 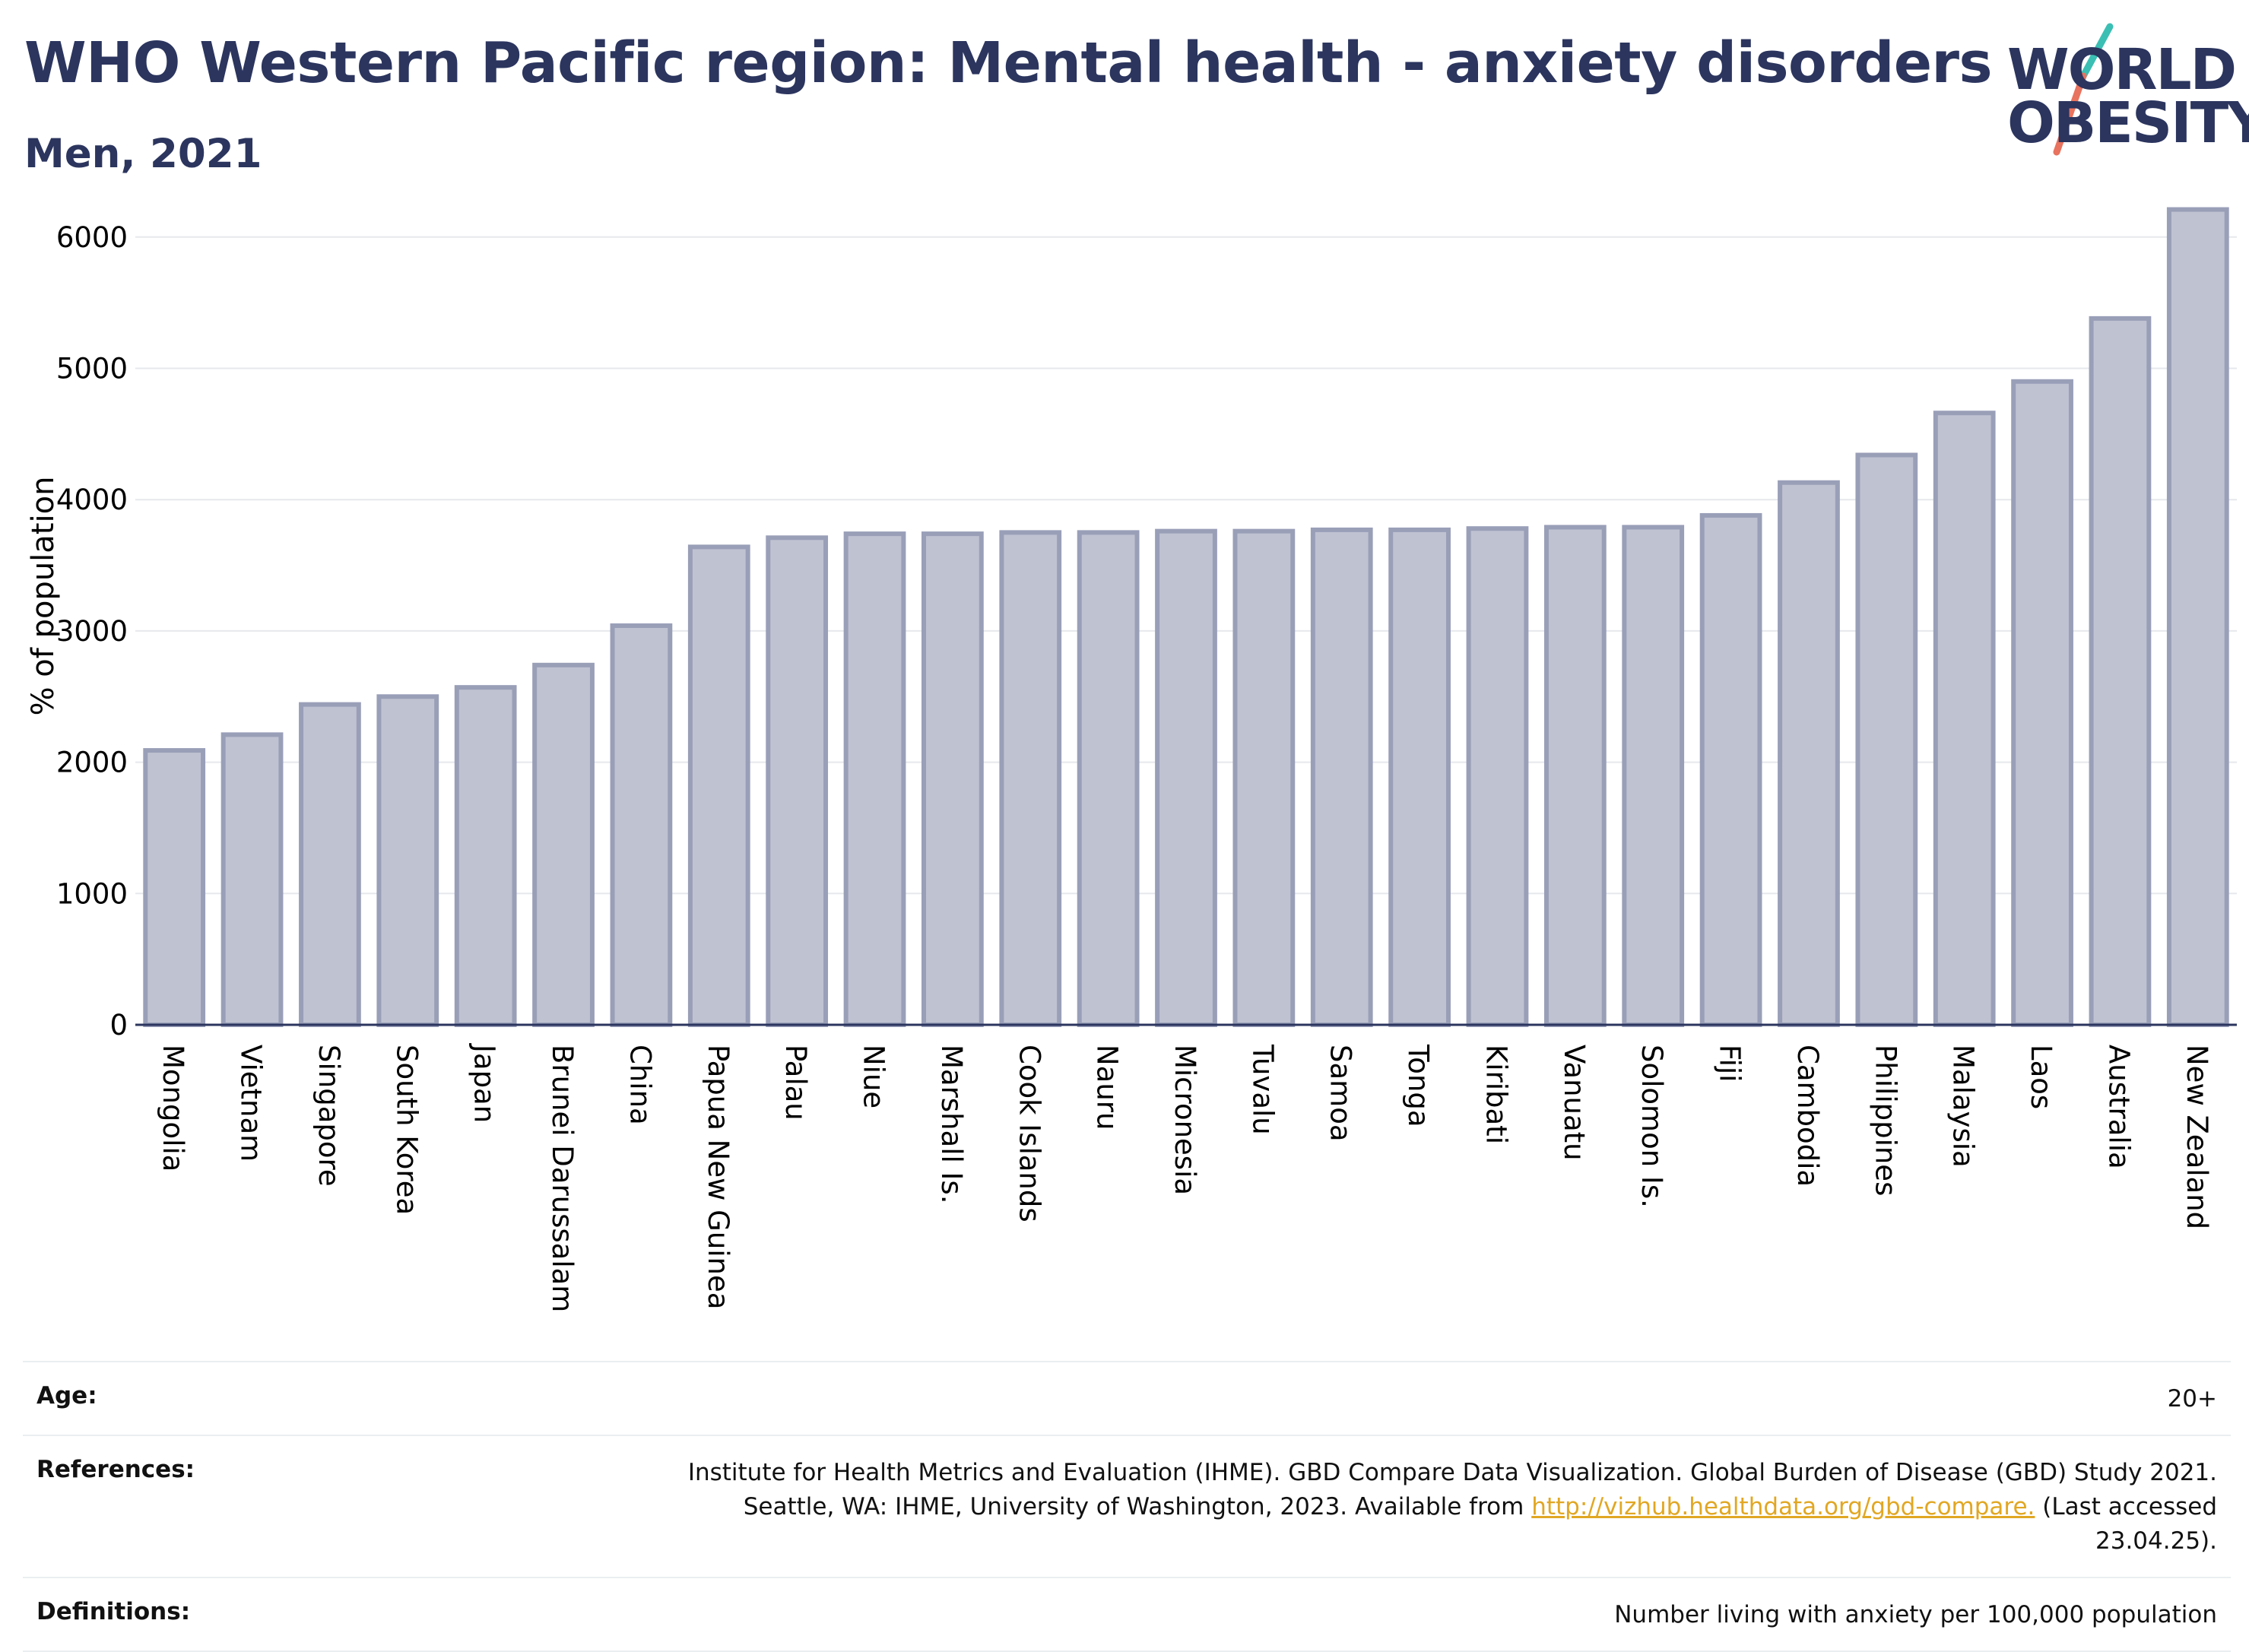 What do you see at coordinates (2156, 1541) in the screenshot?
I see `references-text-4: 23.04.25).` at bounding box center [2156, 1541].